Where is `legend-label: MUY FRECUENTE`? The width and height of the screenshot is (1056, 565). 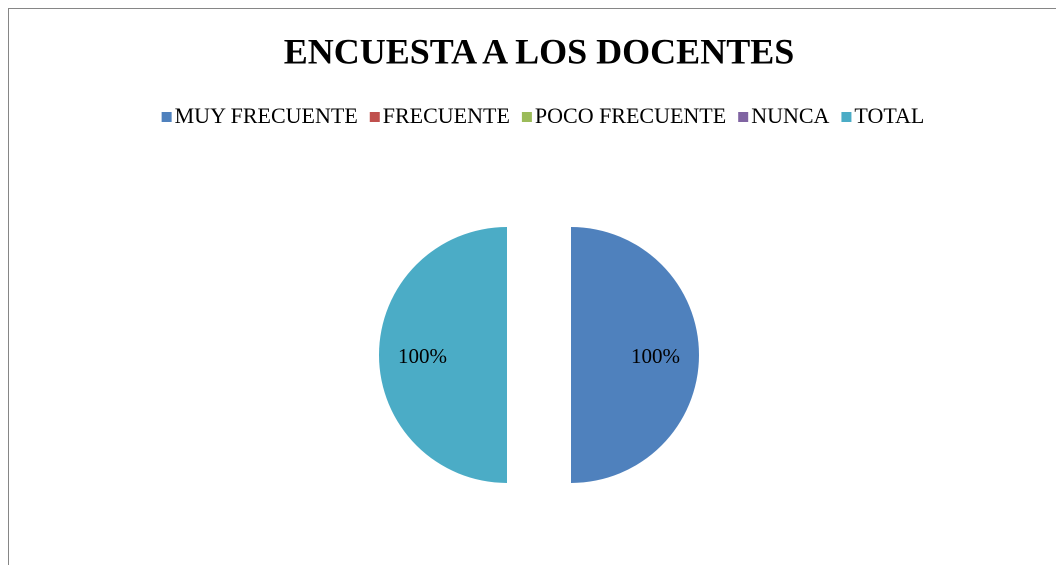
legend-label: MUY FRECUENTE is located at coordinates (266, 115).